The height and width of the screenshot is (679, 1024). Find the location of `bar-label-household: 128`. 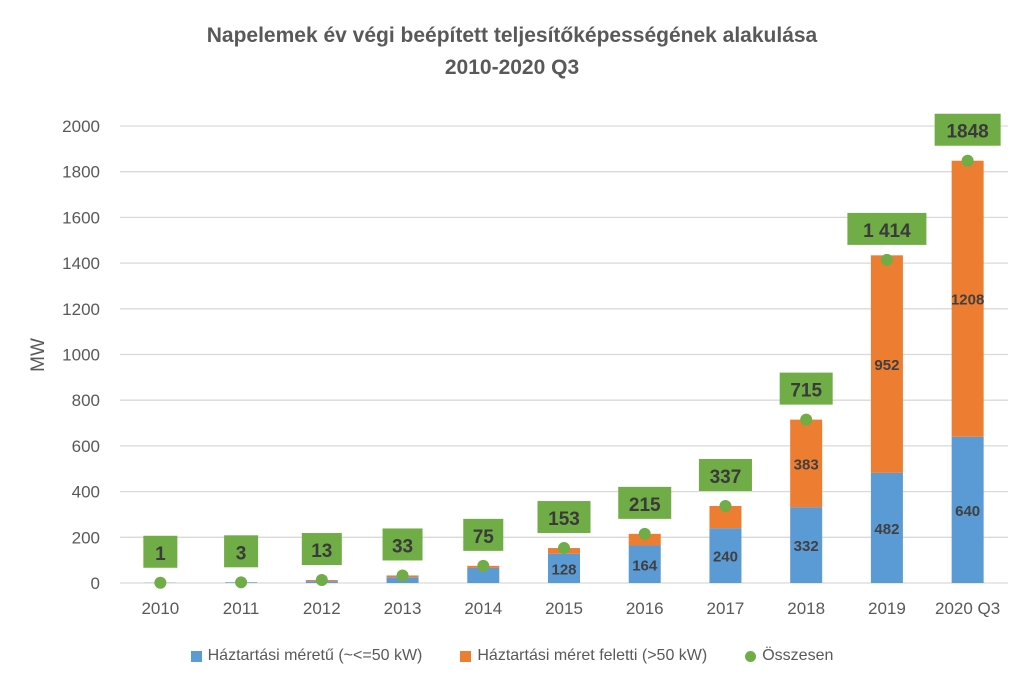

bar-label-household: 128 is located at coordinates (563, 569).